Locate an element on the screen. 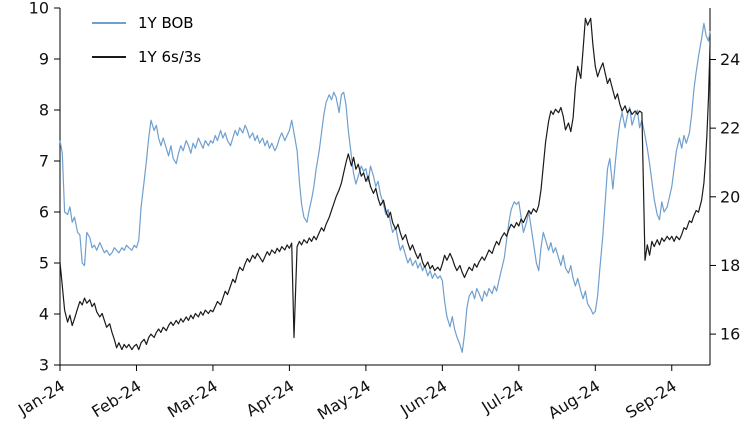  right-axis-tick-label: 16 is located at coordinates (730, 334).